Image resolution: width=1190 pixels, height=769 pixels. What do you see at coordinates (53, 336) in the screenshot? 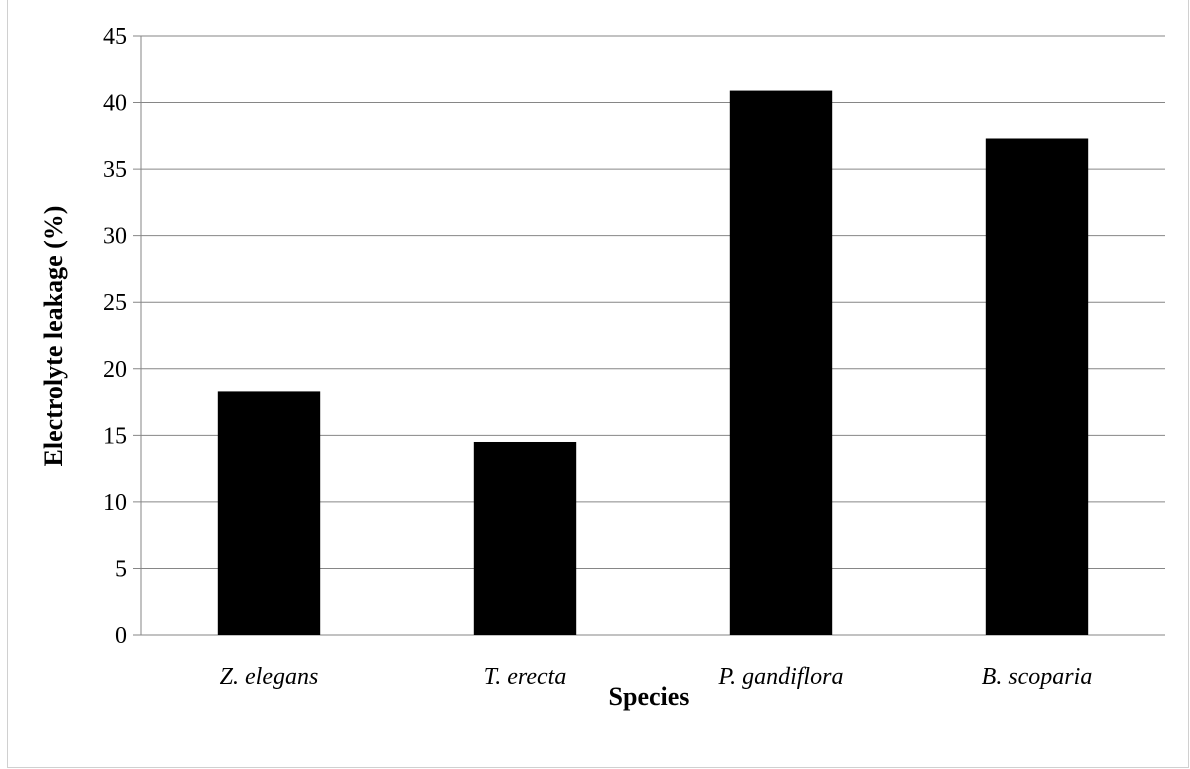
I see `y-axis-title: Electrolyte leakage (%)` at bounding box center [53, 336].